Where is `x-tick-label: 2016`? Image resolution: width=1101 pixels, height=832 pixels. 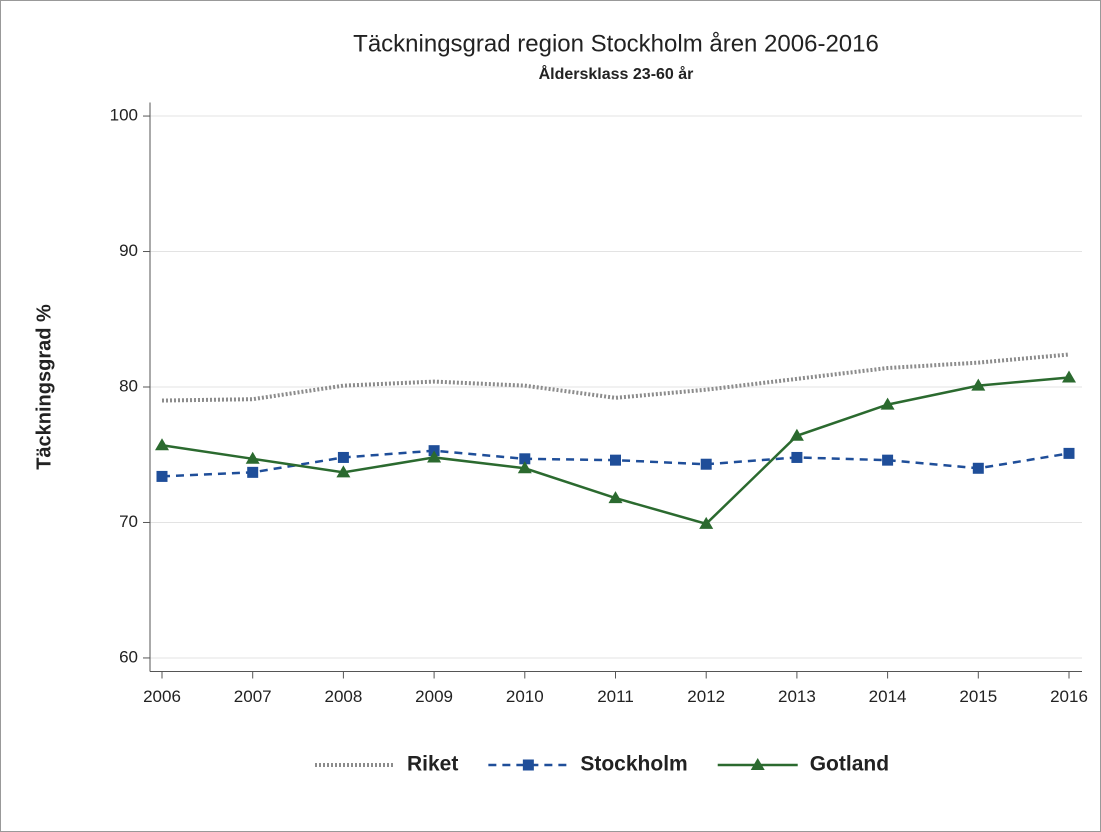
x-tick-label: 2016 is located at coordinates (1069, 696).